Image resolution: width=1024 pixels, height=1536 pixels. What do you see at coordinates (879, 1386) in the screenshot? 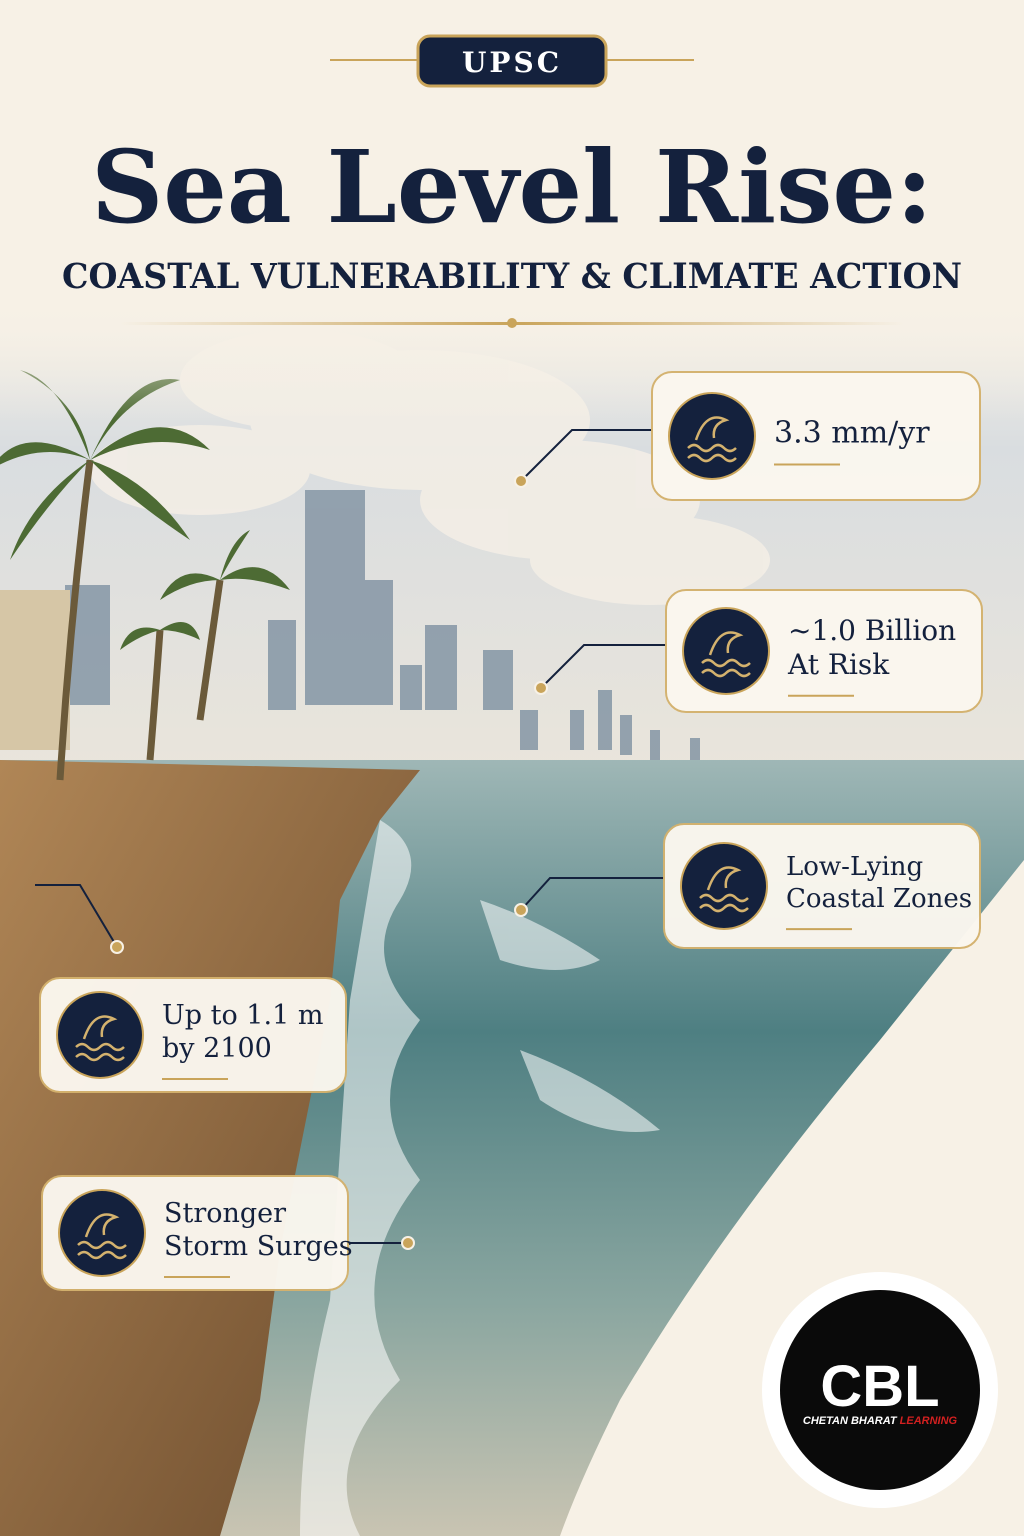
I see `logo-mark: CBL` at bounding box center [879, 1386].